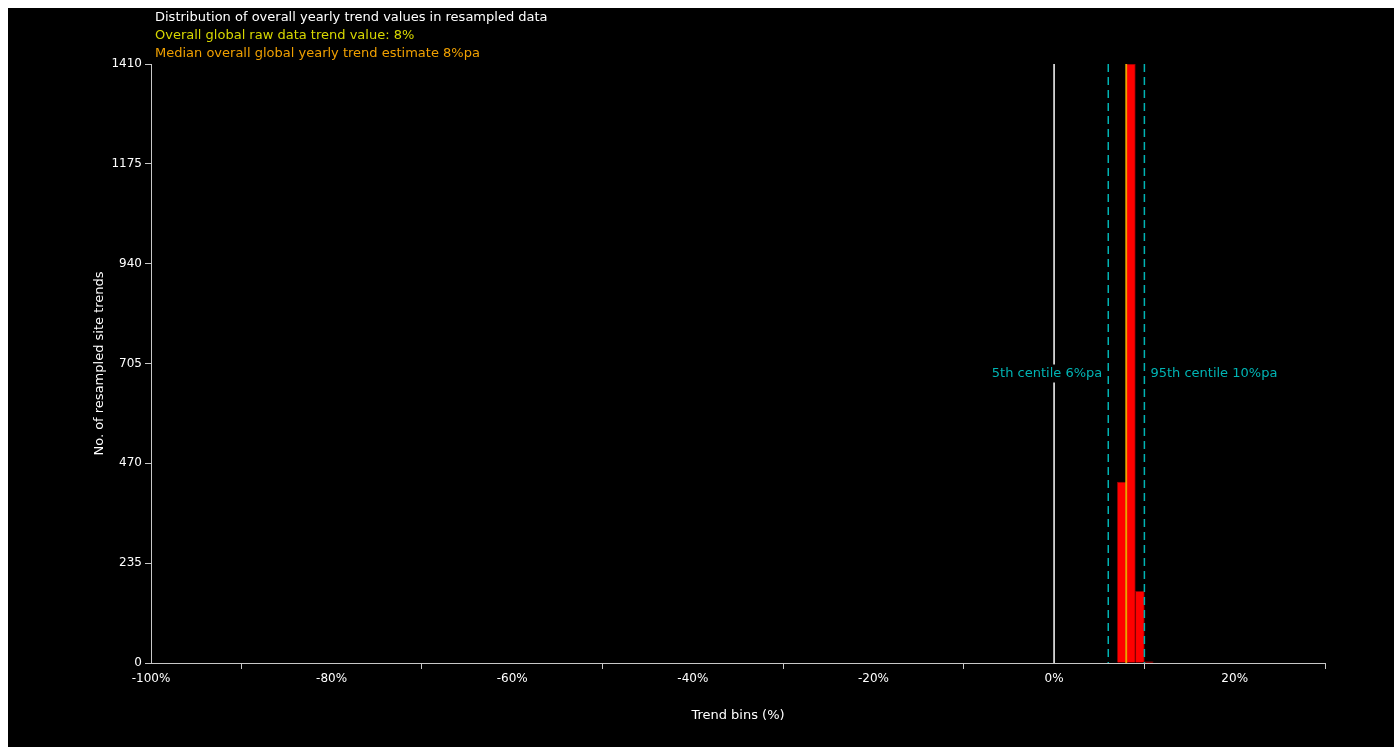  Describe the element at coordinates (138, 662) in the screenshot. I see `y-tick-label: 0` at that location.